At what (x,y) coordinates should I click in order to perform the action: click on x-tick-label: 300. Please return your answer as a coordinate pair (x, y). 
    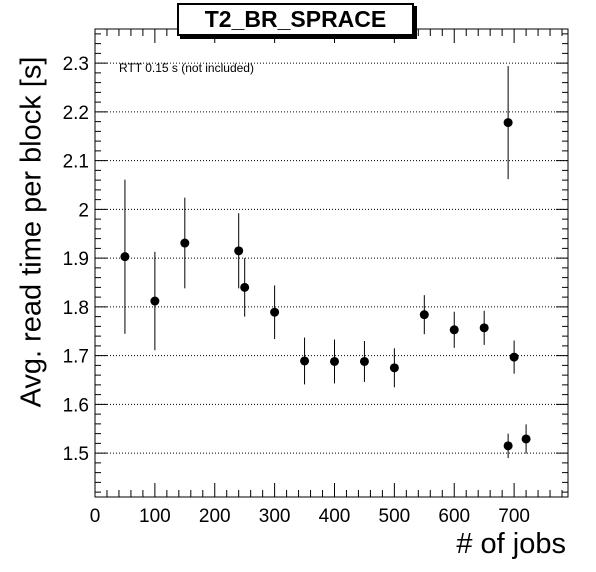
    Looking at the image, I should click on (275, 516).